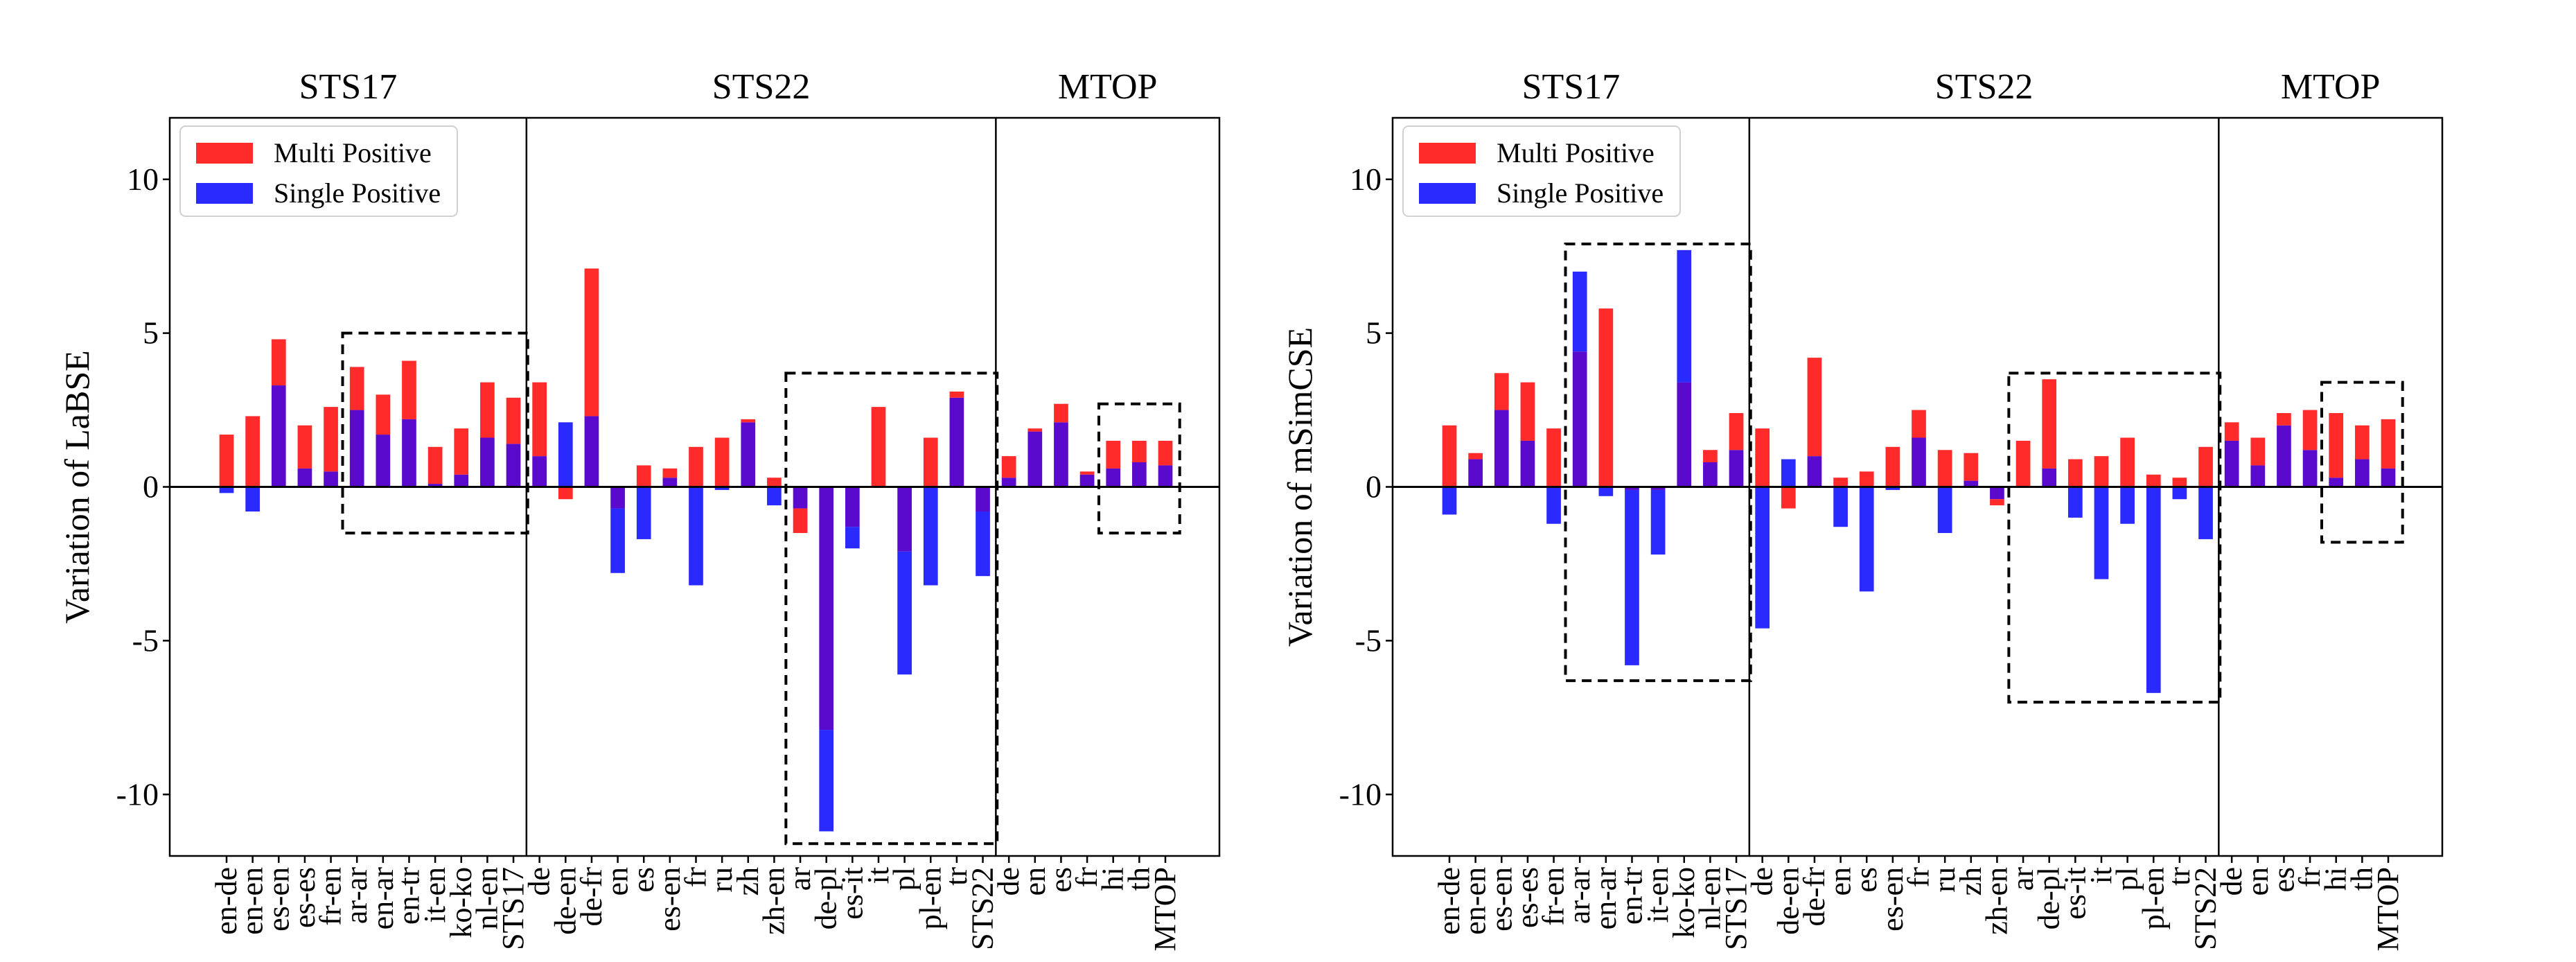 This screenshot has width=2576, height=962. Describe the element at coordinates (1945, 468) in the screenshot. I see `bar-multi-ru` at that location.